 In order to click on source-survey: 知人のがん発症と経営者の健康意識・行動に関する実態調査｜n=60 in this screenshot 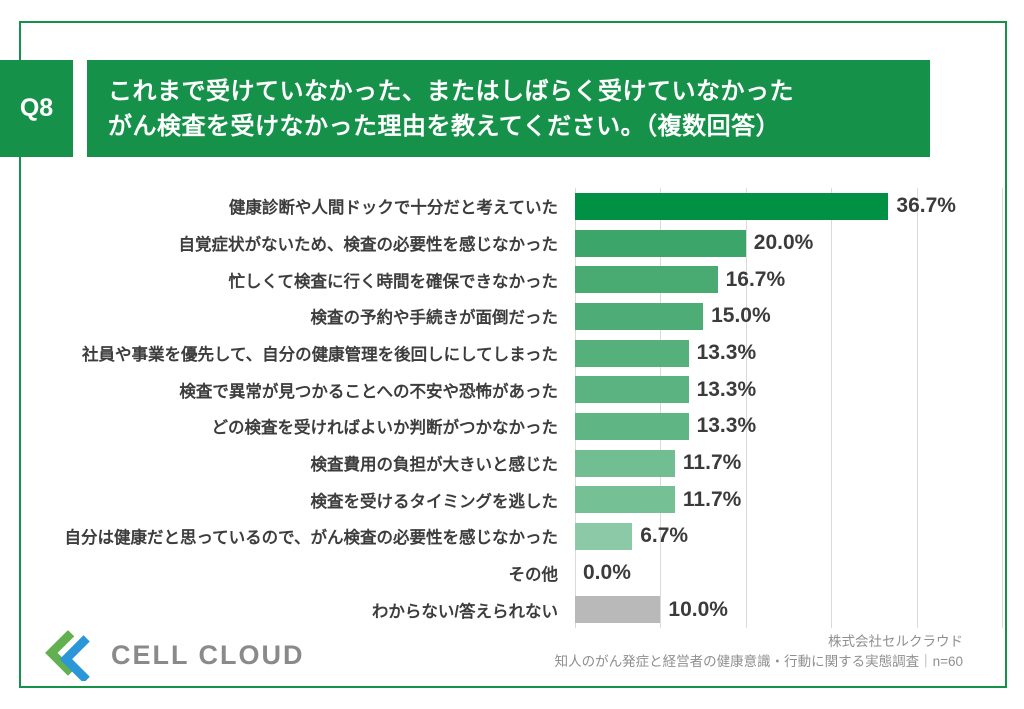, I will do `click(758, 662)`.